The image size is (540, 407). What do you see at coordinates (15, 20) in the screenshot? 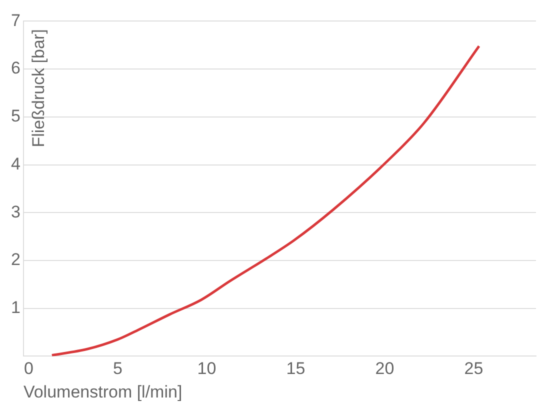
I see `y-tick-label: 7` at bounding box center [15, 20].